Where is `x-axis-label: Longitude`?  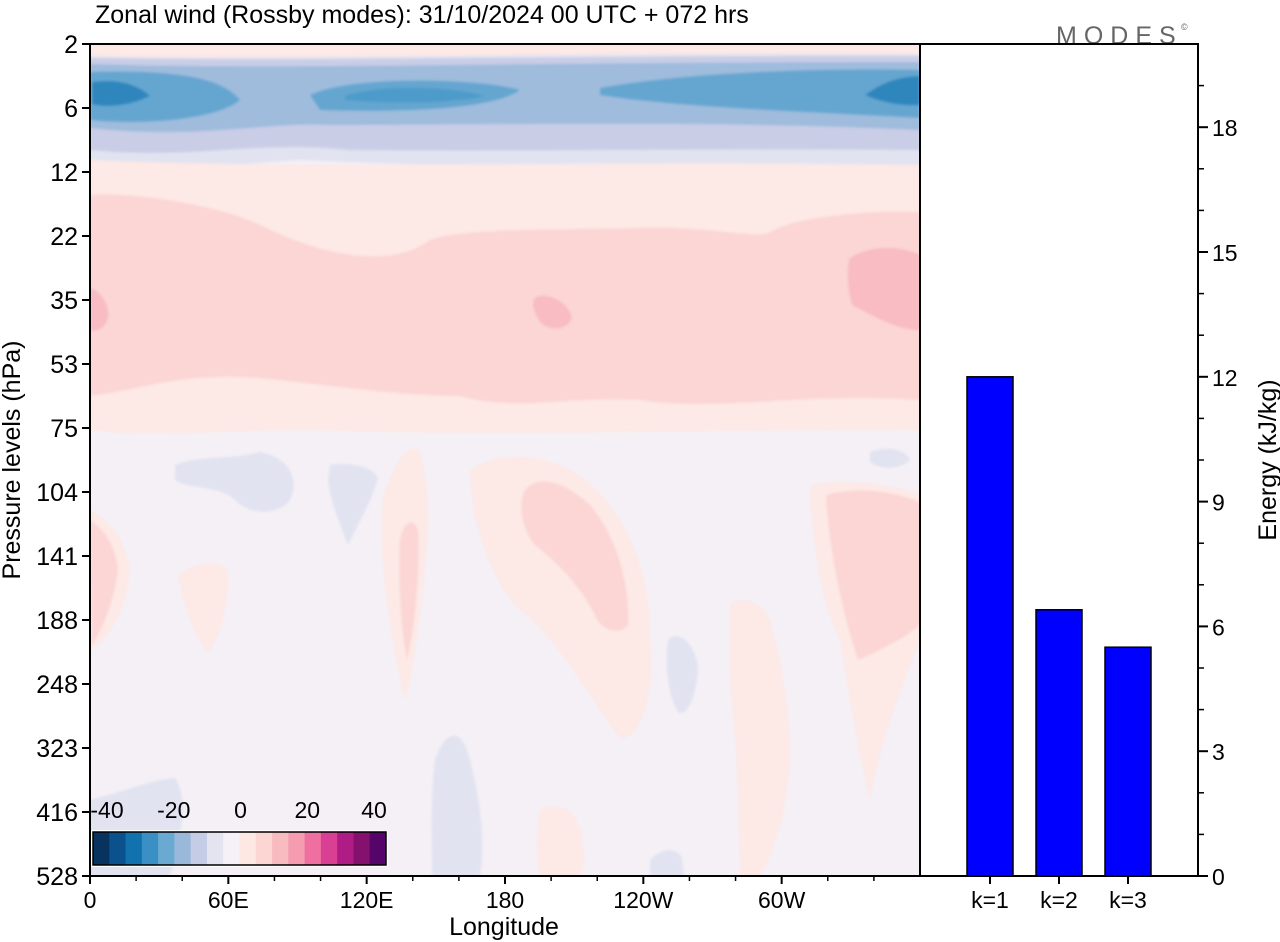
x-axis-label: Longitude is located at coordinates (504, 927).